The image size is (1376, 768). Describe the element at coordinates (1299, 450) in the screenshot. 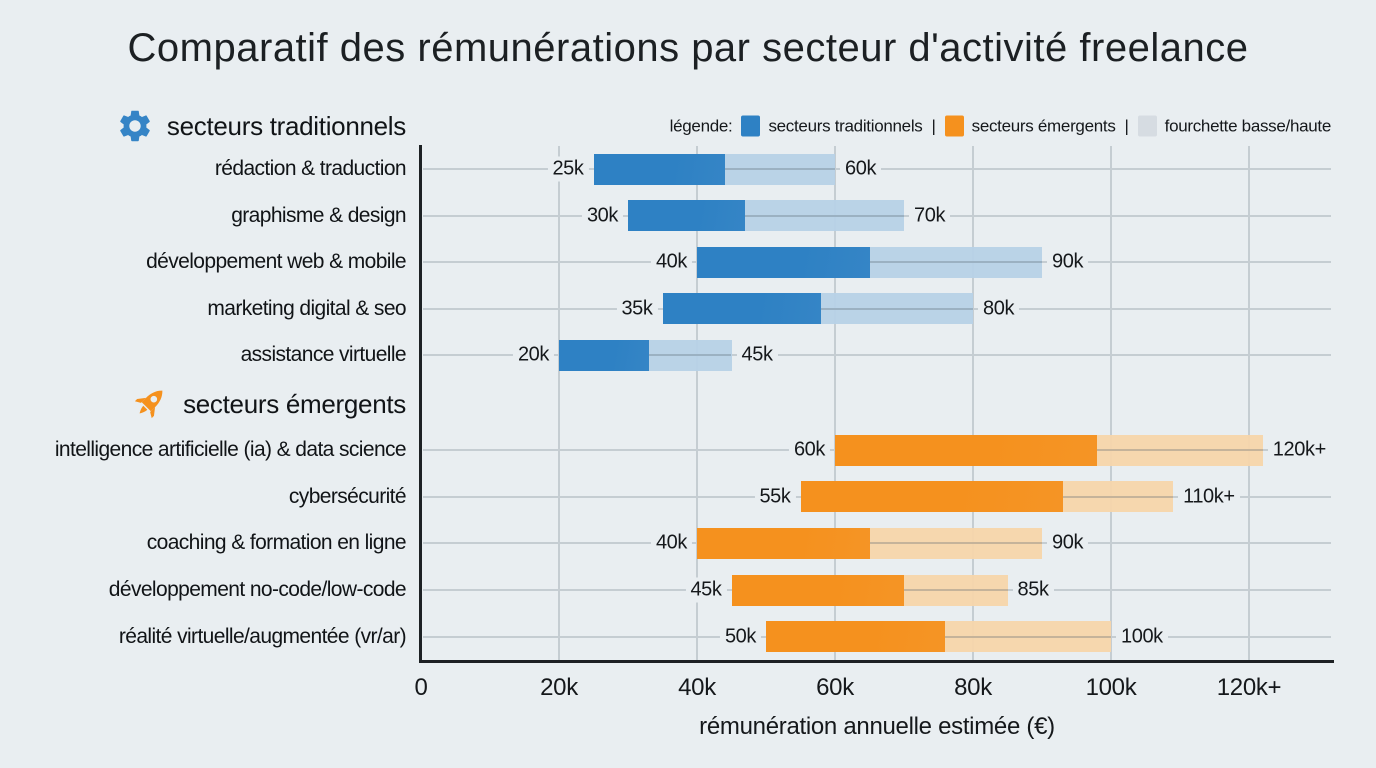

I see `bar-high-value-label: 120k+` at that location.